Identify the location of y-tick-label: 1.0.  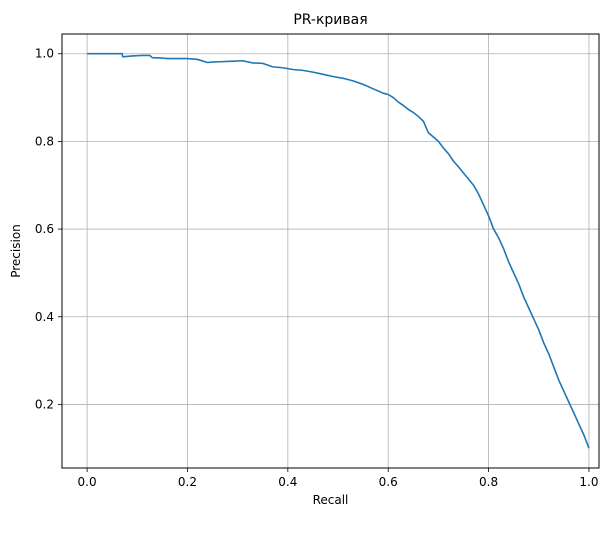
(44, 54).